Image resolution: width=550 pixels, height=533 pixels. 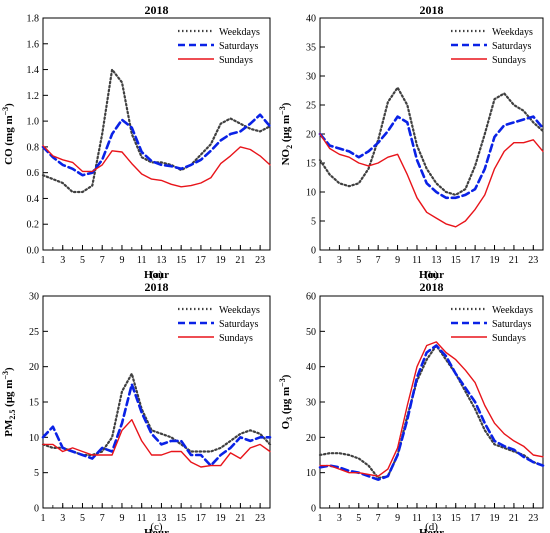 I want to click on y-axis-label-part: O, so click(x=286, y=424).